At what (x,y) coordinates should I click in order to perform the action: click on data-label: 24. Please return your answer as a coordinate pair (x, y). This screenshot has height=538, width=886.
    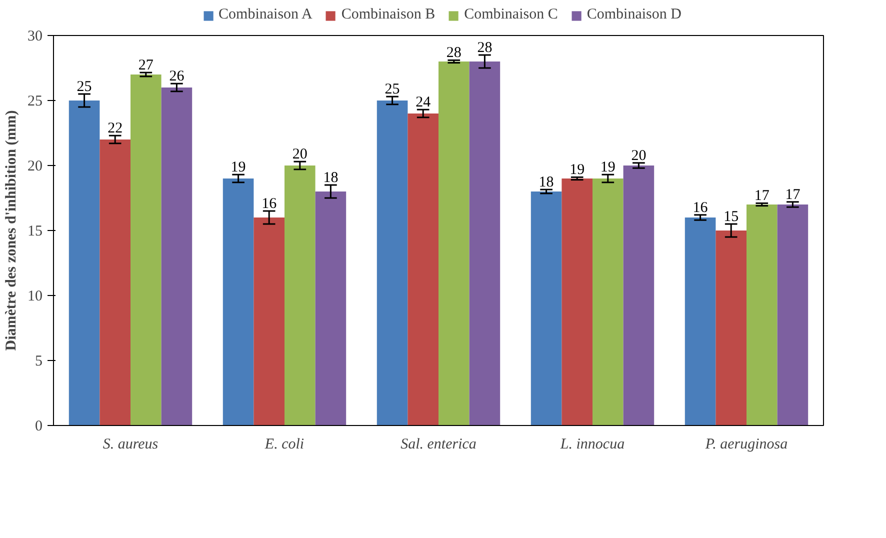
    Looking at the image, I should click on (424, 102).